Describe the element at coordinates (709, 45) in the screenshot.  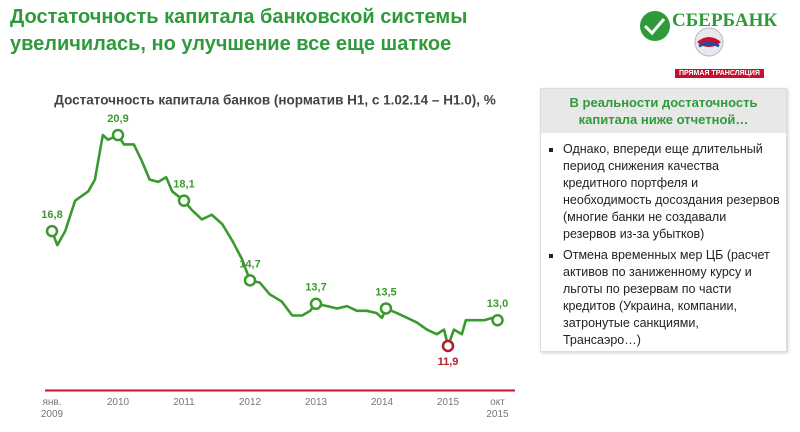
I see `emblem-stripe` at that location.